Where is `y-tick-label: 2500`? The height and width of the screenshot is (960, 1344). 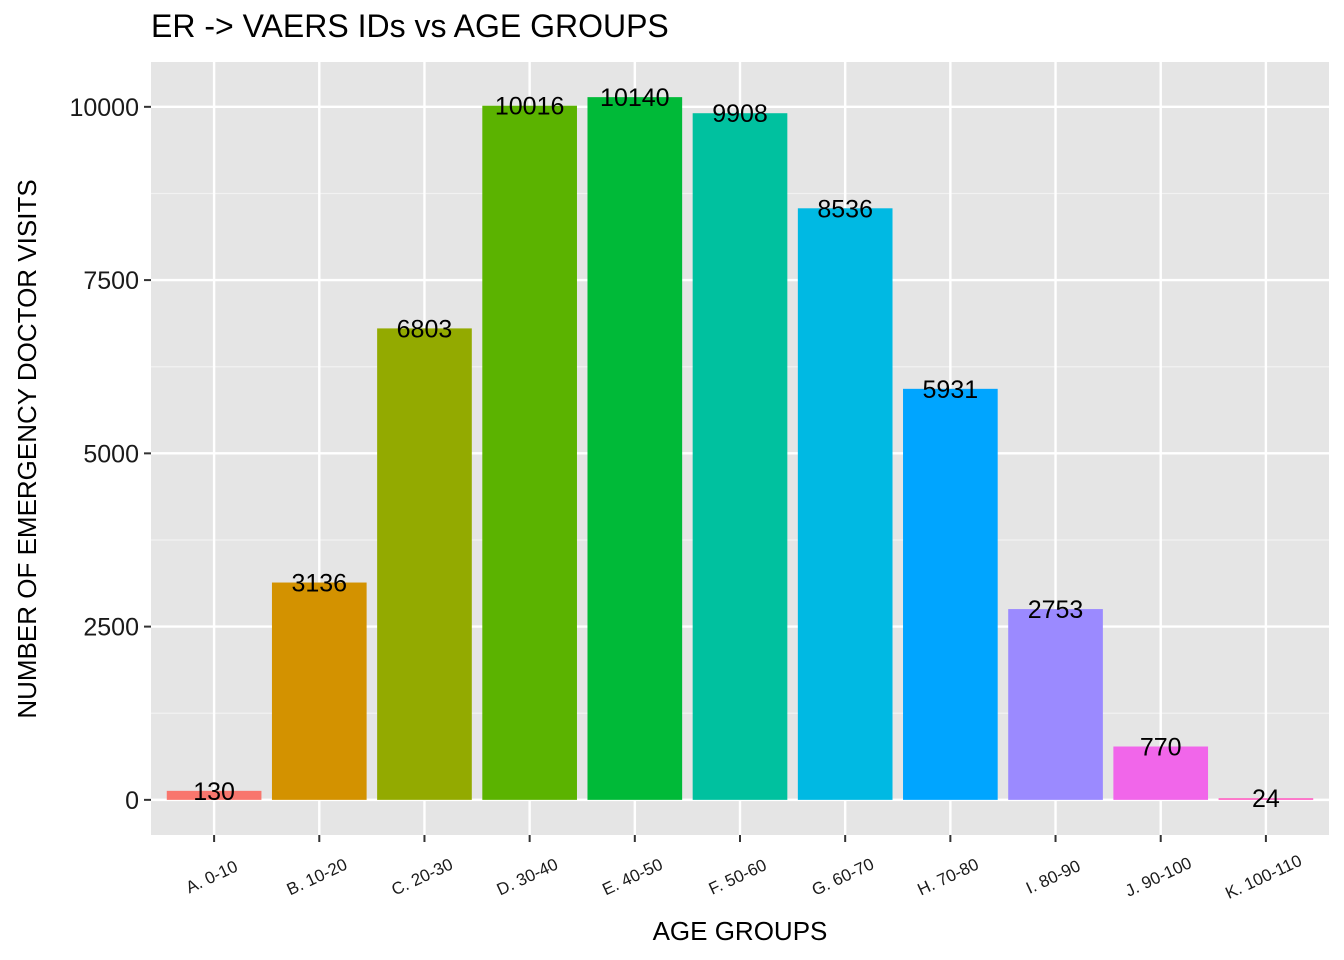
y-tick-label: 2500 is located at coordinates (111, 628).